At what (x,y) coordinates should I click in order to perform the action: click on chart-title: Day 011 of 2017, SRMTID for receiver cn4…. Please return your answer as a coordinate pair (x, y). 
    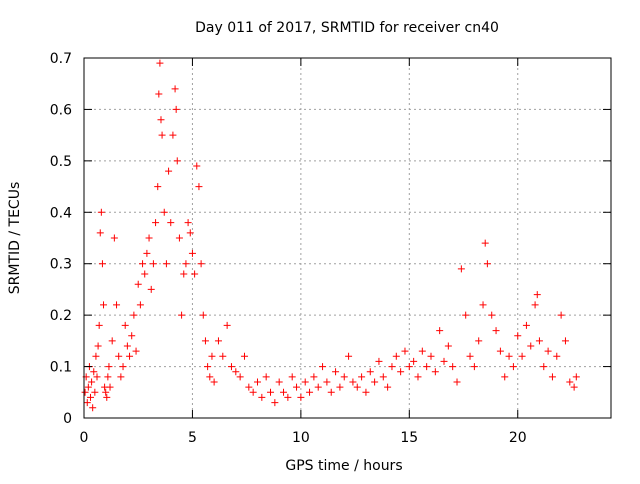
    Looking at the image, I should click on (347, 28).